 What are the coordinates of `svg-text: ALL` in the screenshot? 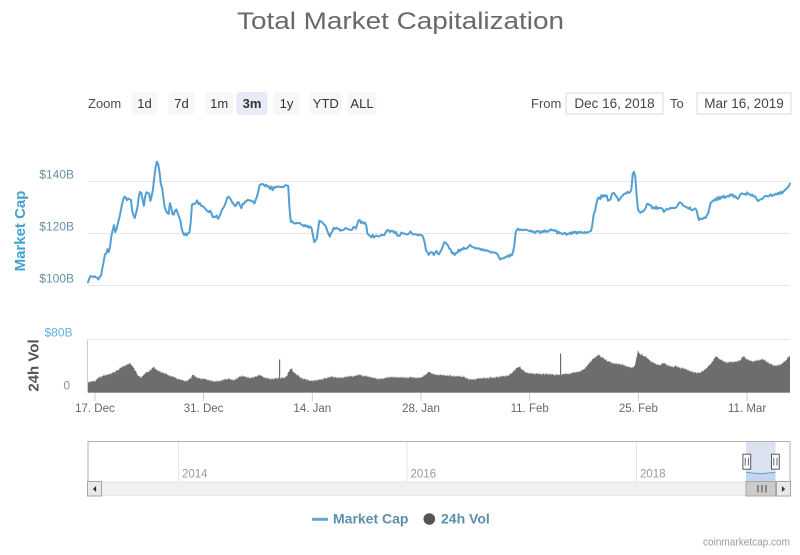 It's located at (361, 103).